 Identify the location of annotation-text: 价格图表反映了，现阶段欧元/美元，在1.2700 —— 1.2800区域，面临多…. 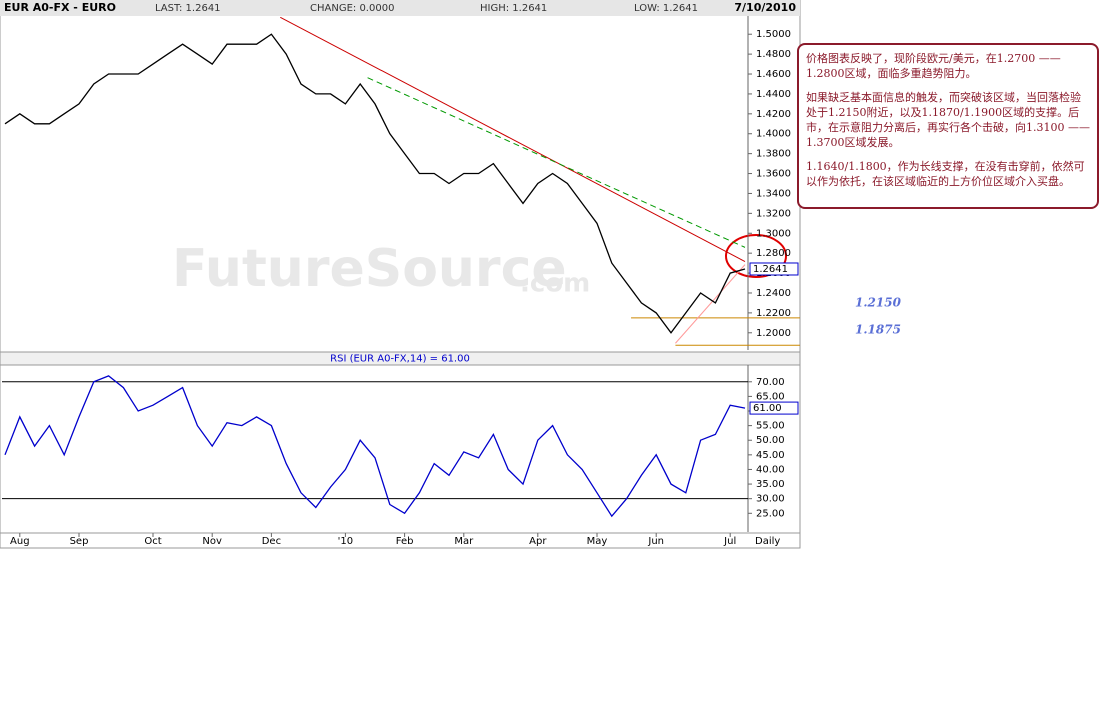
(933, 66).